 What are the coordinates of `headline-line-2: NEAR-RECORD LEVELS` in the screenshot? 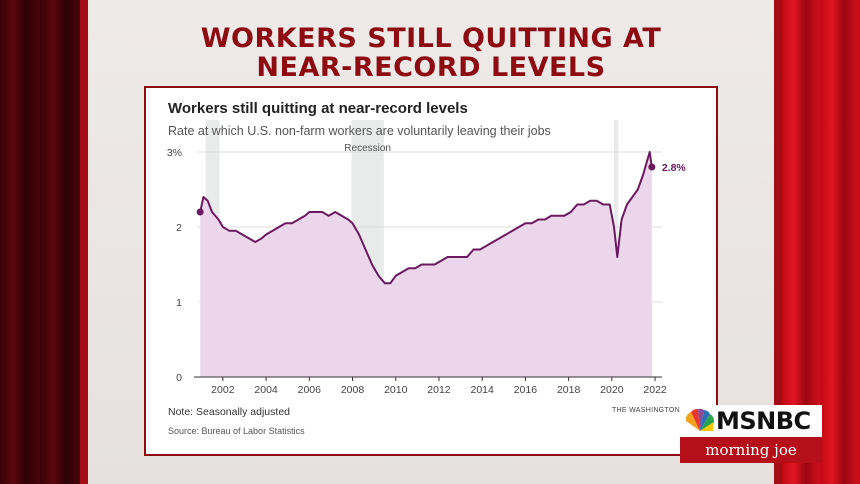 It's located at (431, 67).